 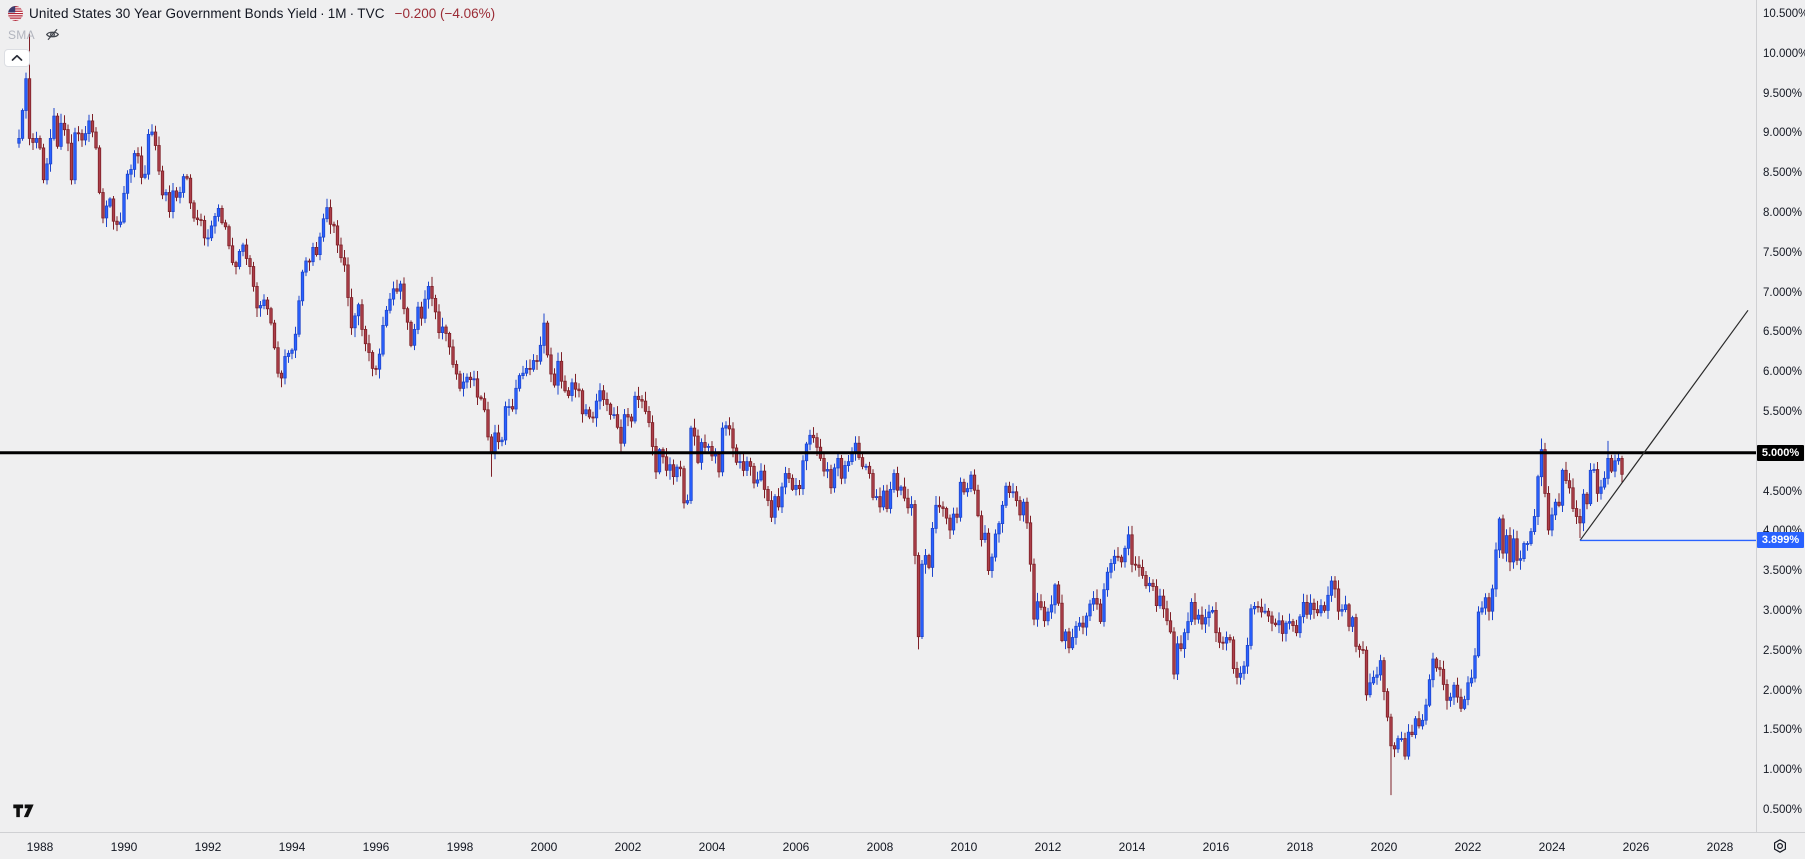 I want to click on price-tick-label: 4.500%, so click(x=1783, y=491).